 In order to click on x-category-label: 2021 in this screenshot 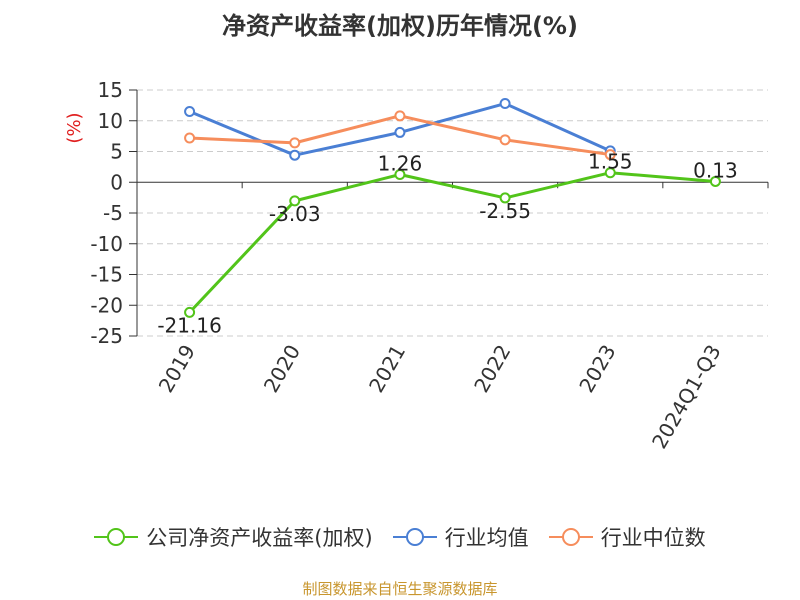, I will do `click(387, 369)`.